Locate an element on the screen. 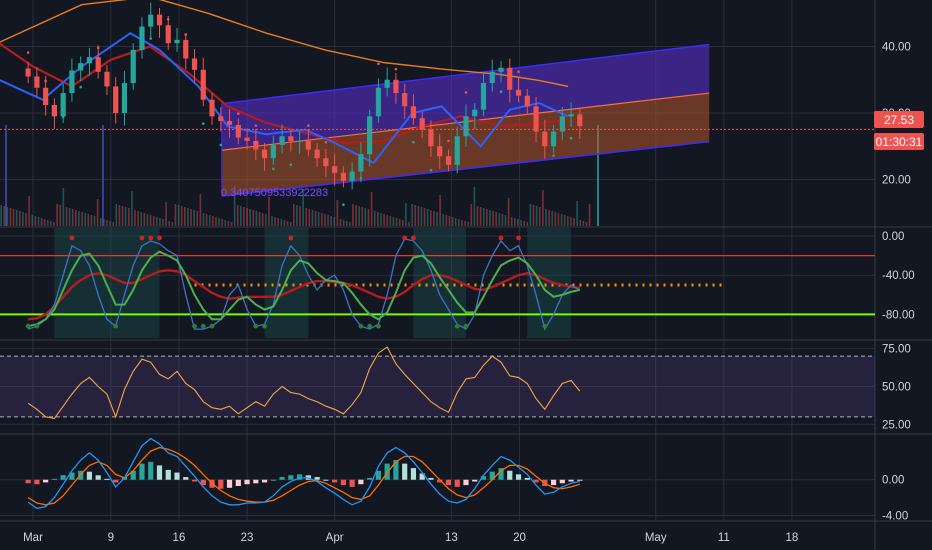 The width and height of the screenshot is (932, 550). macd-line is located at coordinates (303, 473).